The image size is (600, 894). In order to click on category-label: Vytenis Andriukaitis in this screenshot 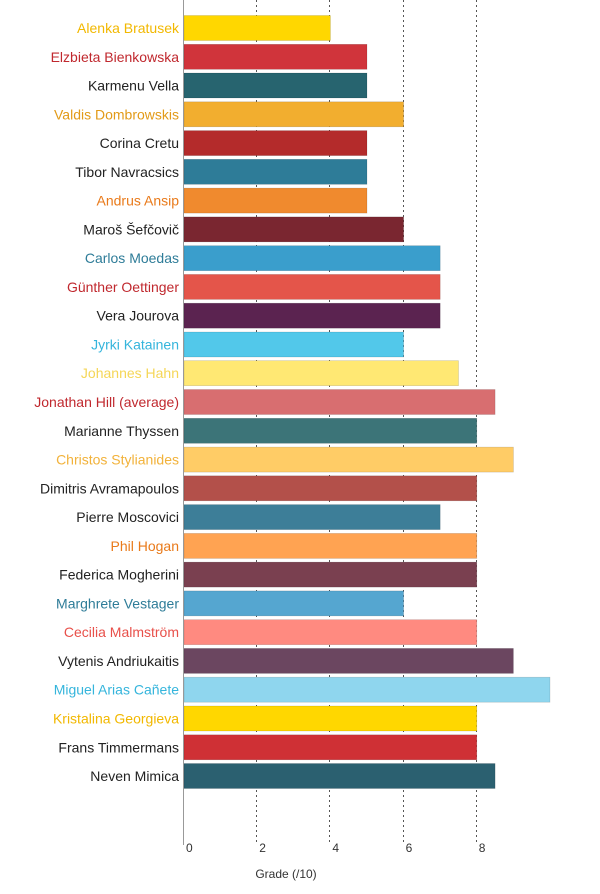, I will do `click(118, 661)`.